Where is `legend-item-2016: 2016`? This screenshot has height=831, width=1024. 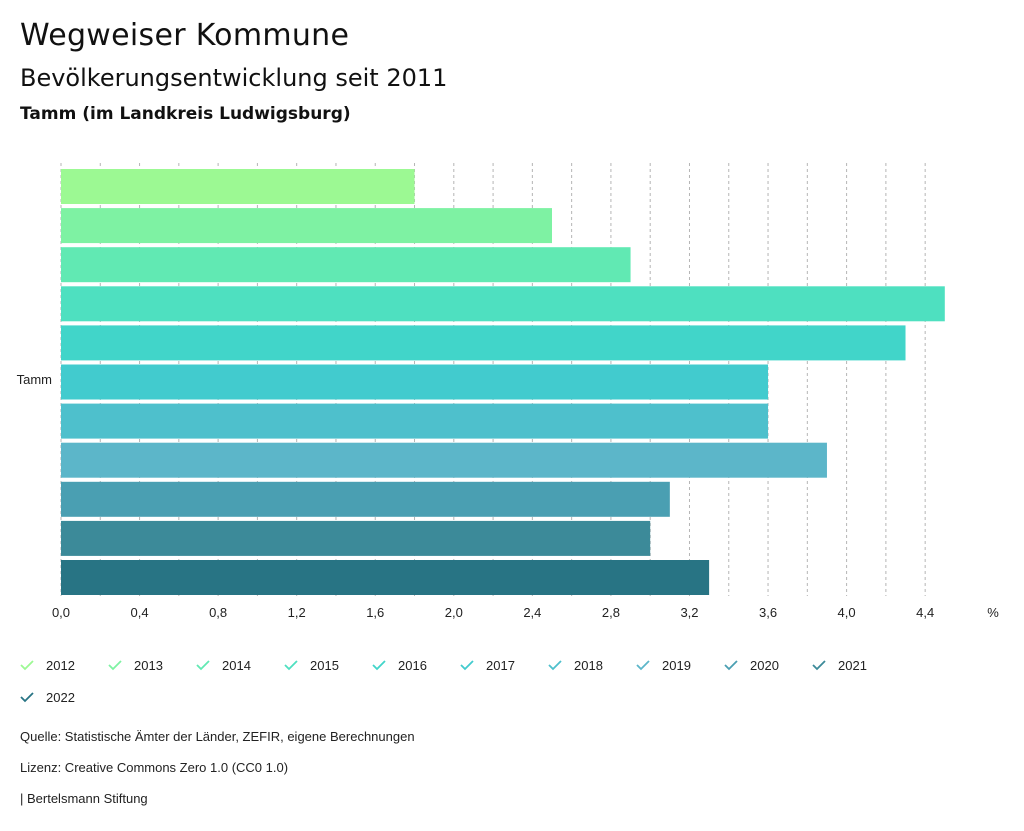 legend-item-2016: 2016 is located at coordinates (399, 665).